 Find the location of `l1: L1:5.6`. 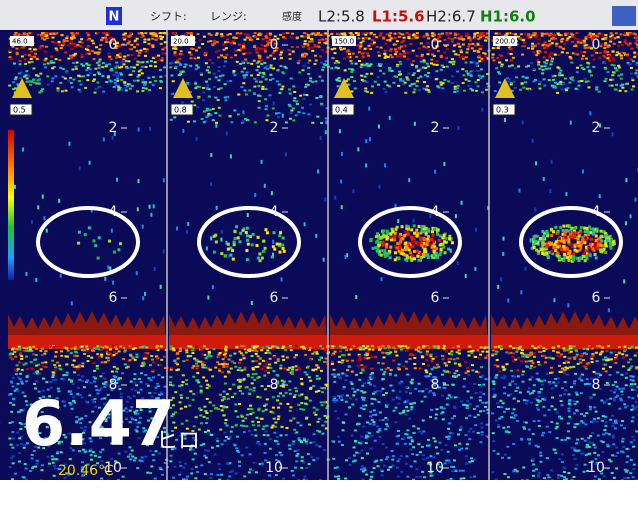

l1: L1:5.6 is located at coordinates (398, 17).